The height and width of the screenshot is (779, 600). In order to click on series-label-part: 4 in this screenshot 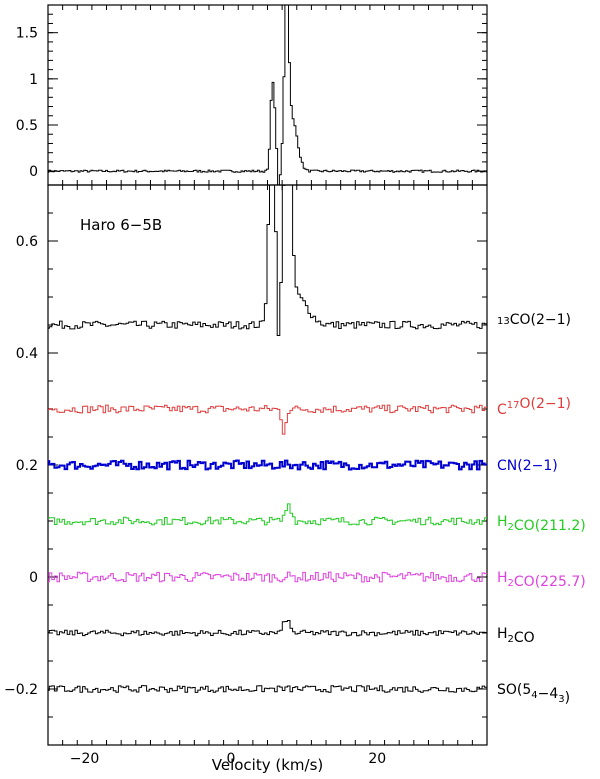, I will do `click(534, 695)`.